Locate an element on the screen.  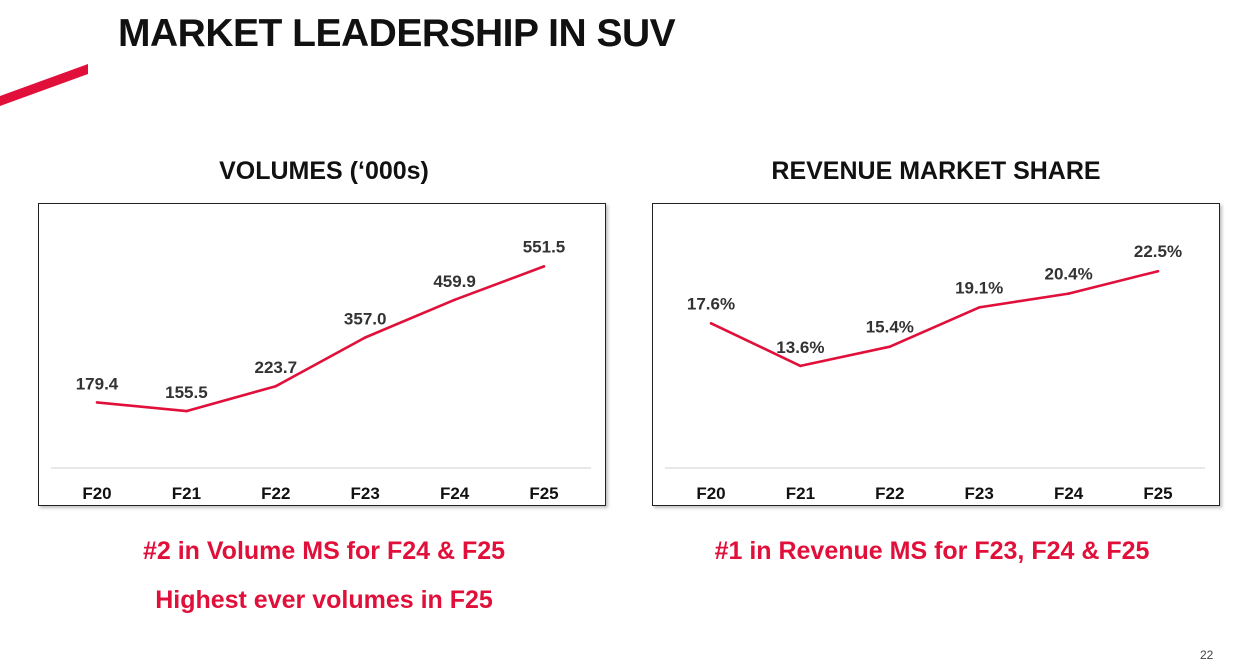
volume-point-f23 is located at coordinates (365, 337).